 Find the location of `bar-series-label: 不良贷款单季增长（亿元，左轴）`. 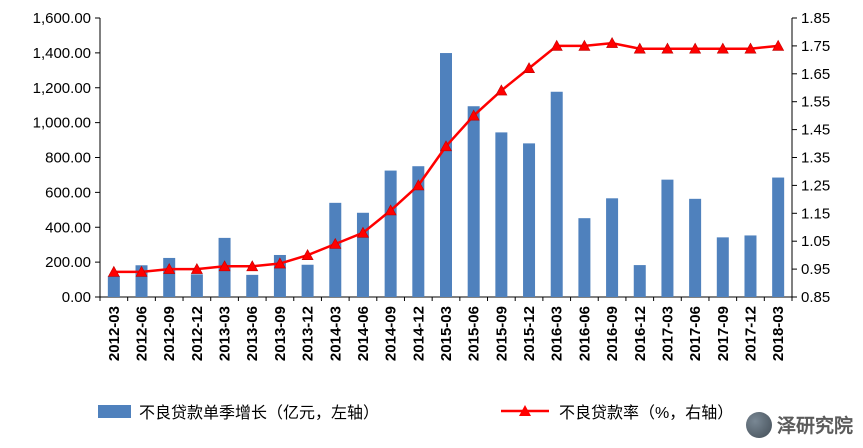

bar-series-label: 不良贷款单季增长（亿元，左轴） is located at coordinates (259, 413).